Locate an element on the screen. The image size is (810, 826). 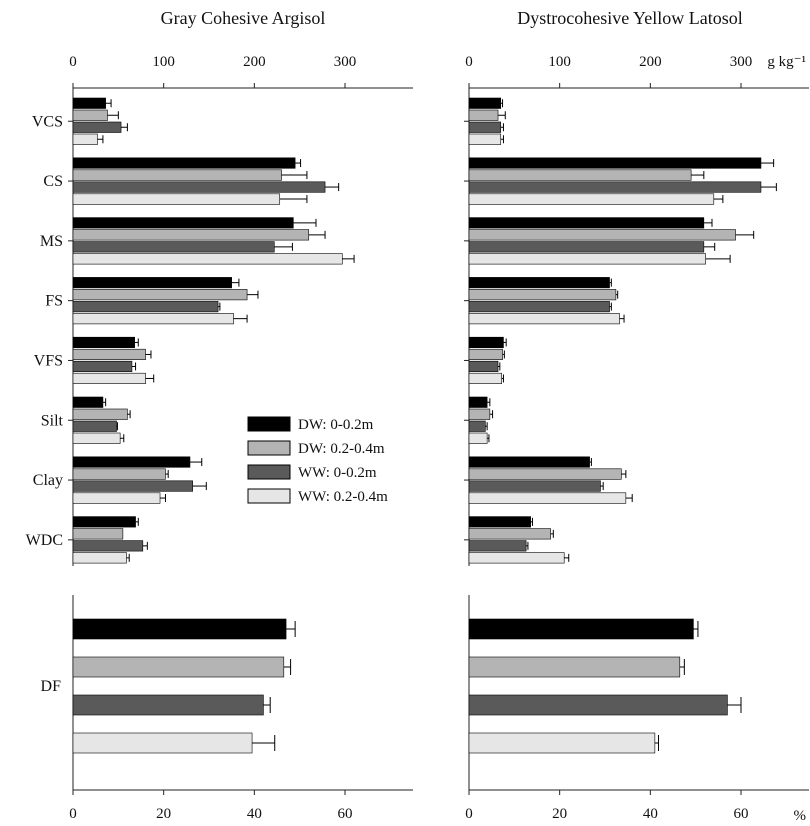
panel1-bar-vcs-dw-0-0.2m is located at coordinates (89, 103).